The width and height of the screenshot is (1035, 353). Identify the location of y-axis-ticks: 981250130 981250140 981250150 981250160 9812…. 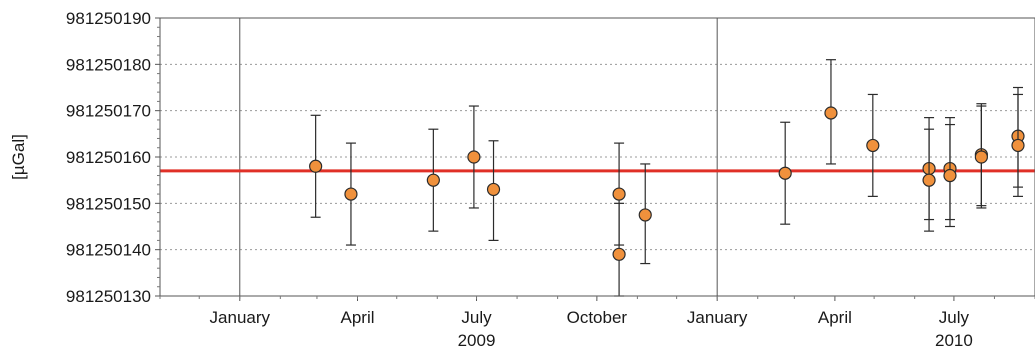
(113, 157).